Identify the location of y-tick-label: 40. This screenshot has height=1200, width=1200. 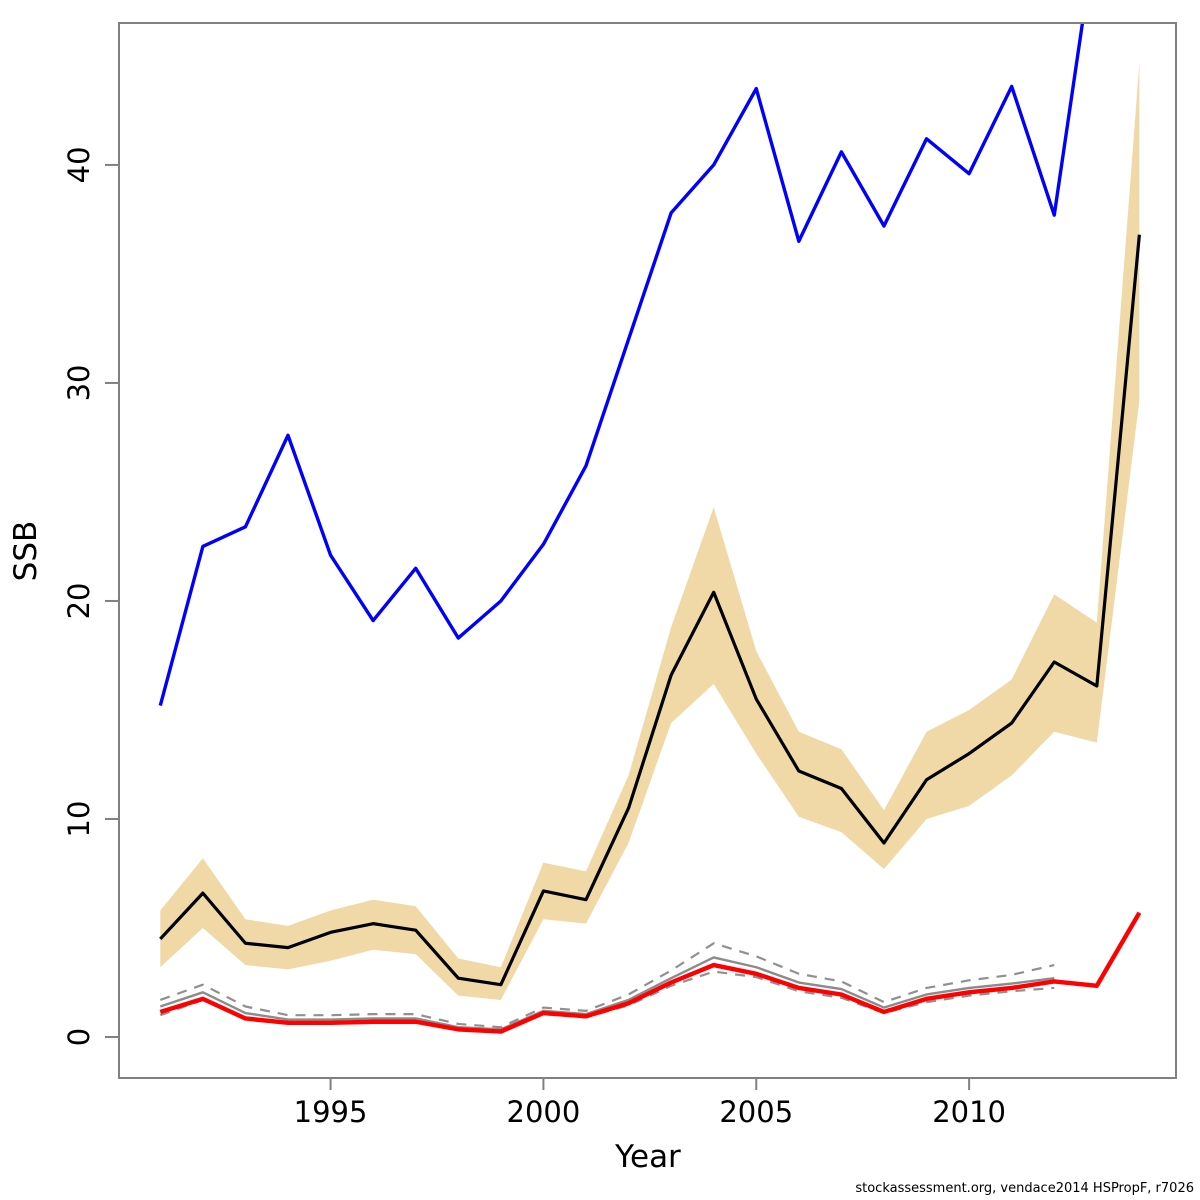
(79, 164).